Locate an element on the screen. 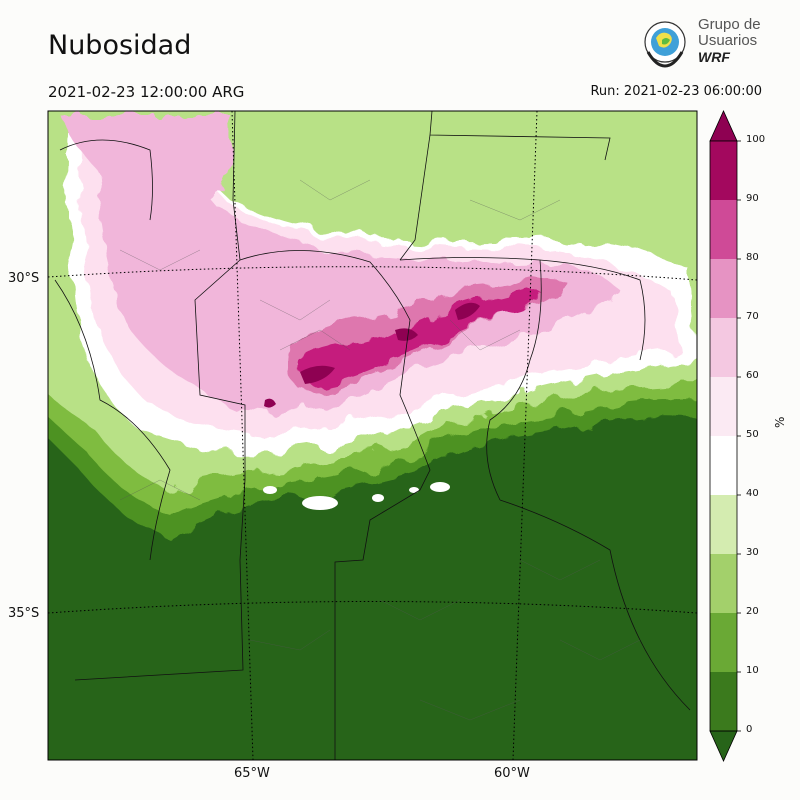 The width and height of the screenshot is (800, 800). logo-line-2: Usuarios is located at coordinates (728, 40).